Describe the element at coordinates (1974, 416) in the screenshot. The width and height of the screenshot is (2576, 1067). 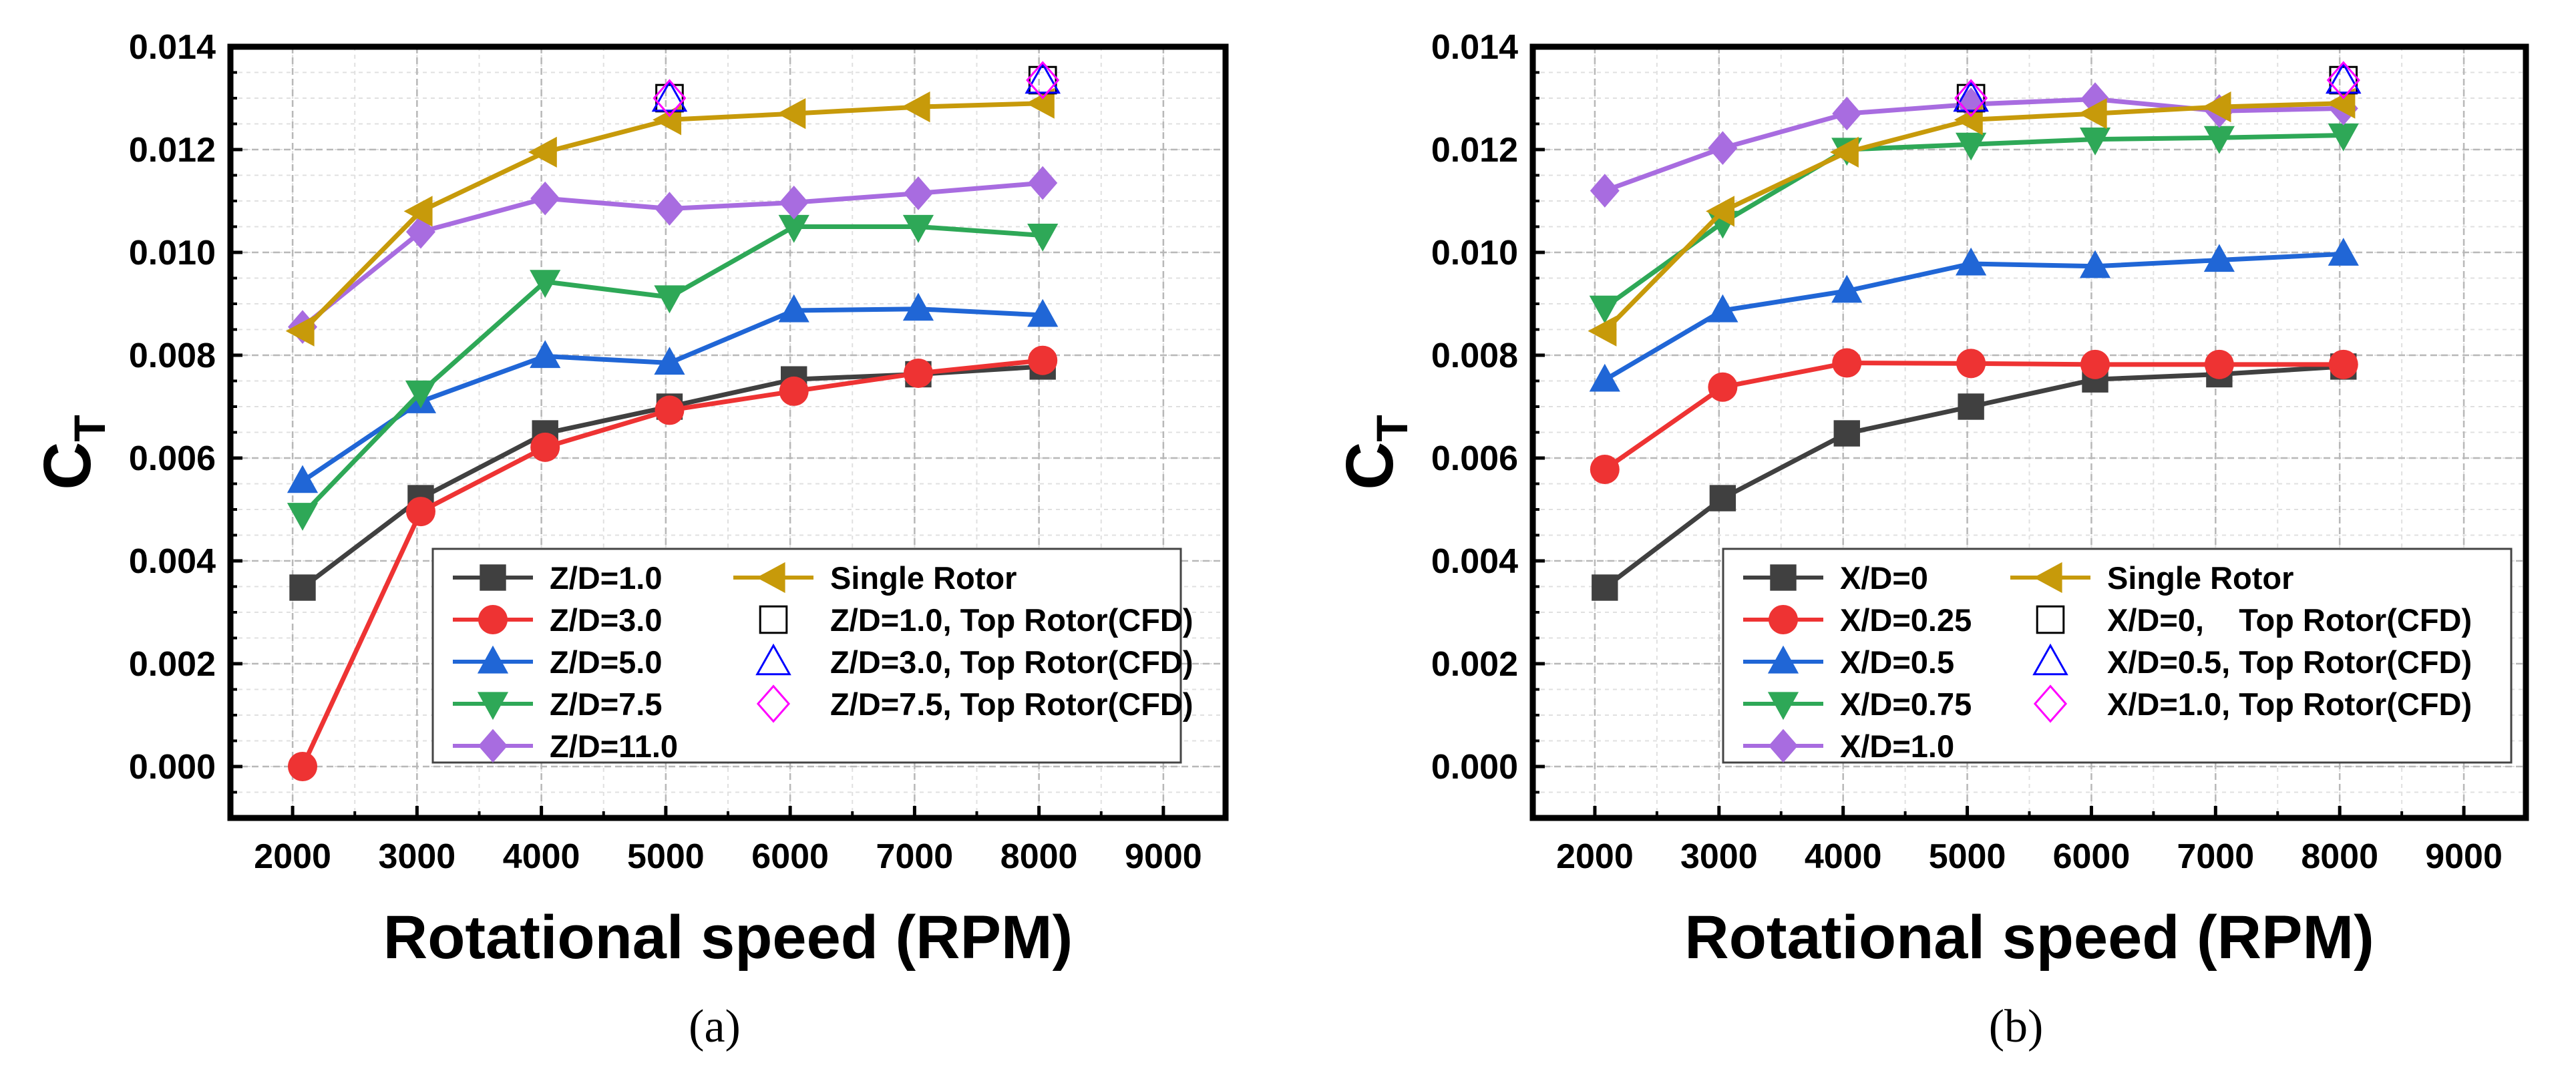
I see `series-x-d-0.25` at that location.